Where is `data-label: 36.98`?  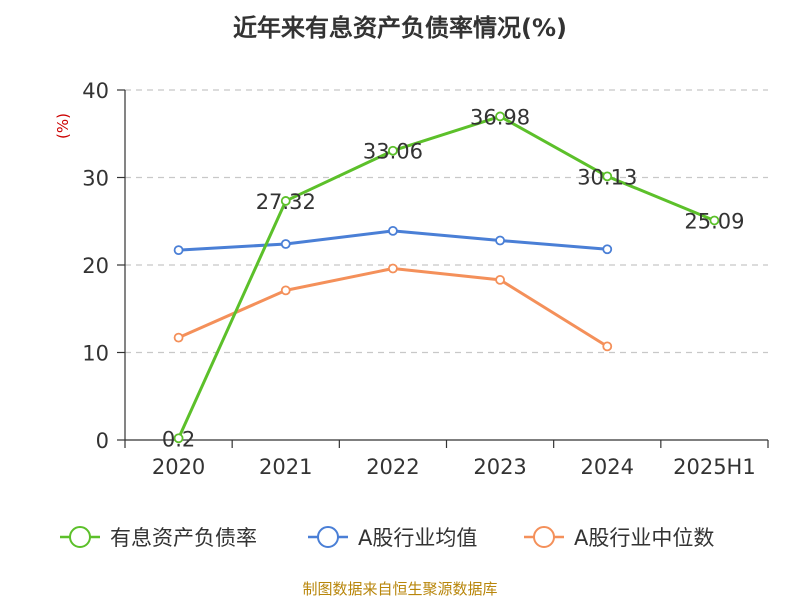 data-label: 36.98 is located at coordinates (500, 117).